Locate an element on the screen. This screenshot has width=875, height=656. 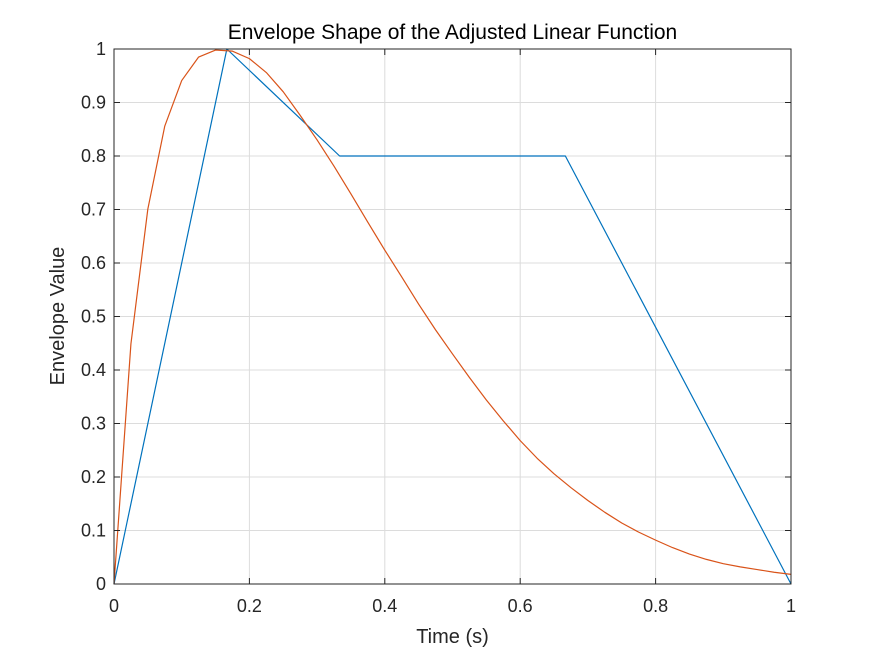
x-tick-labels: 0 0.2 0.4 0.6 0.8 1 is located at coordinates (452, 606).